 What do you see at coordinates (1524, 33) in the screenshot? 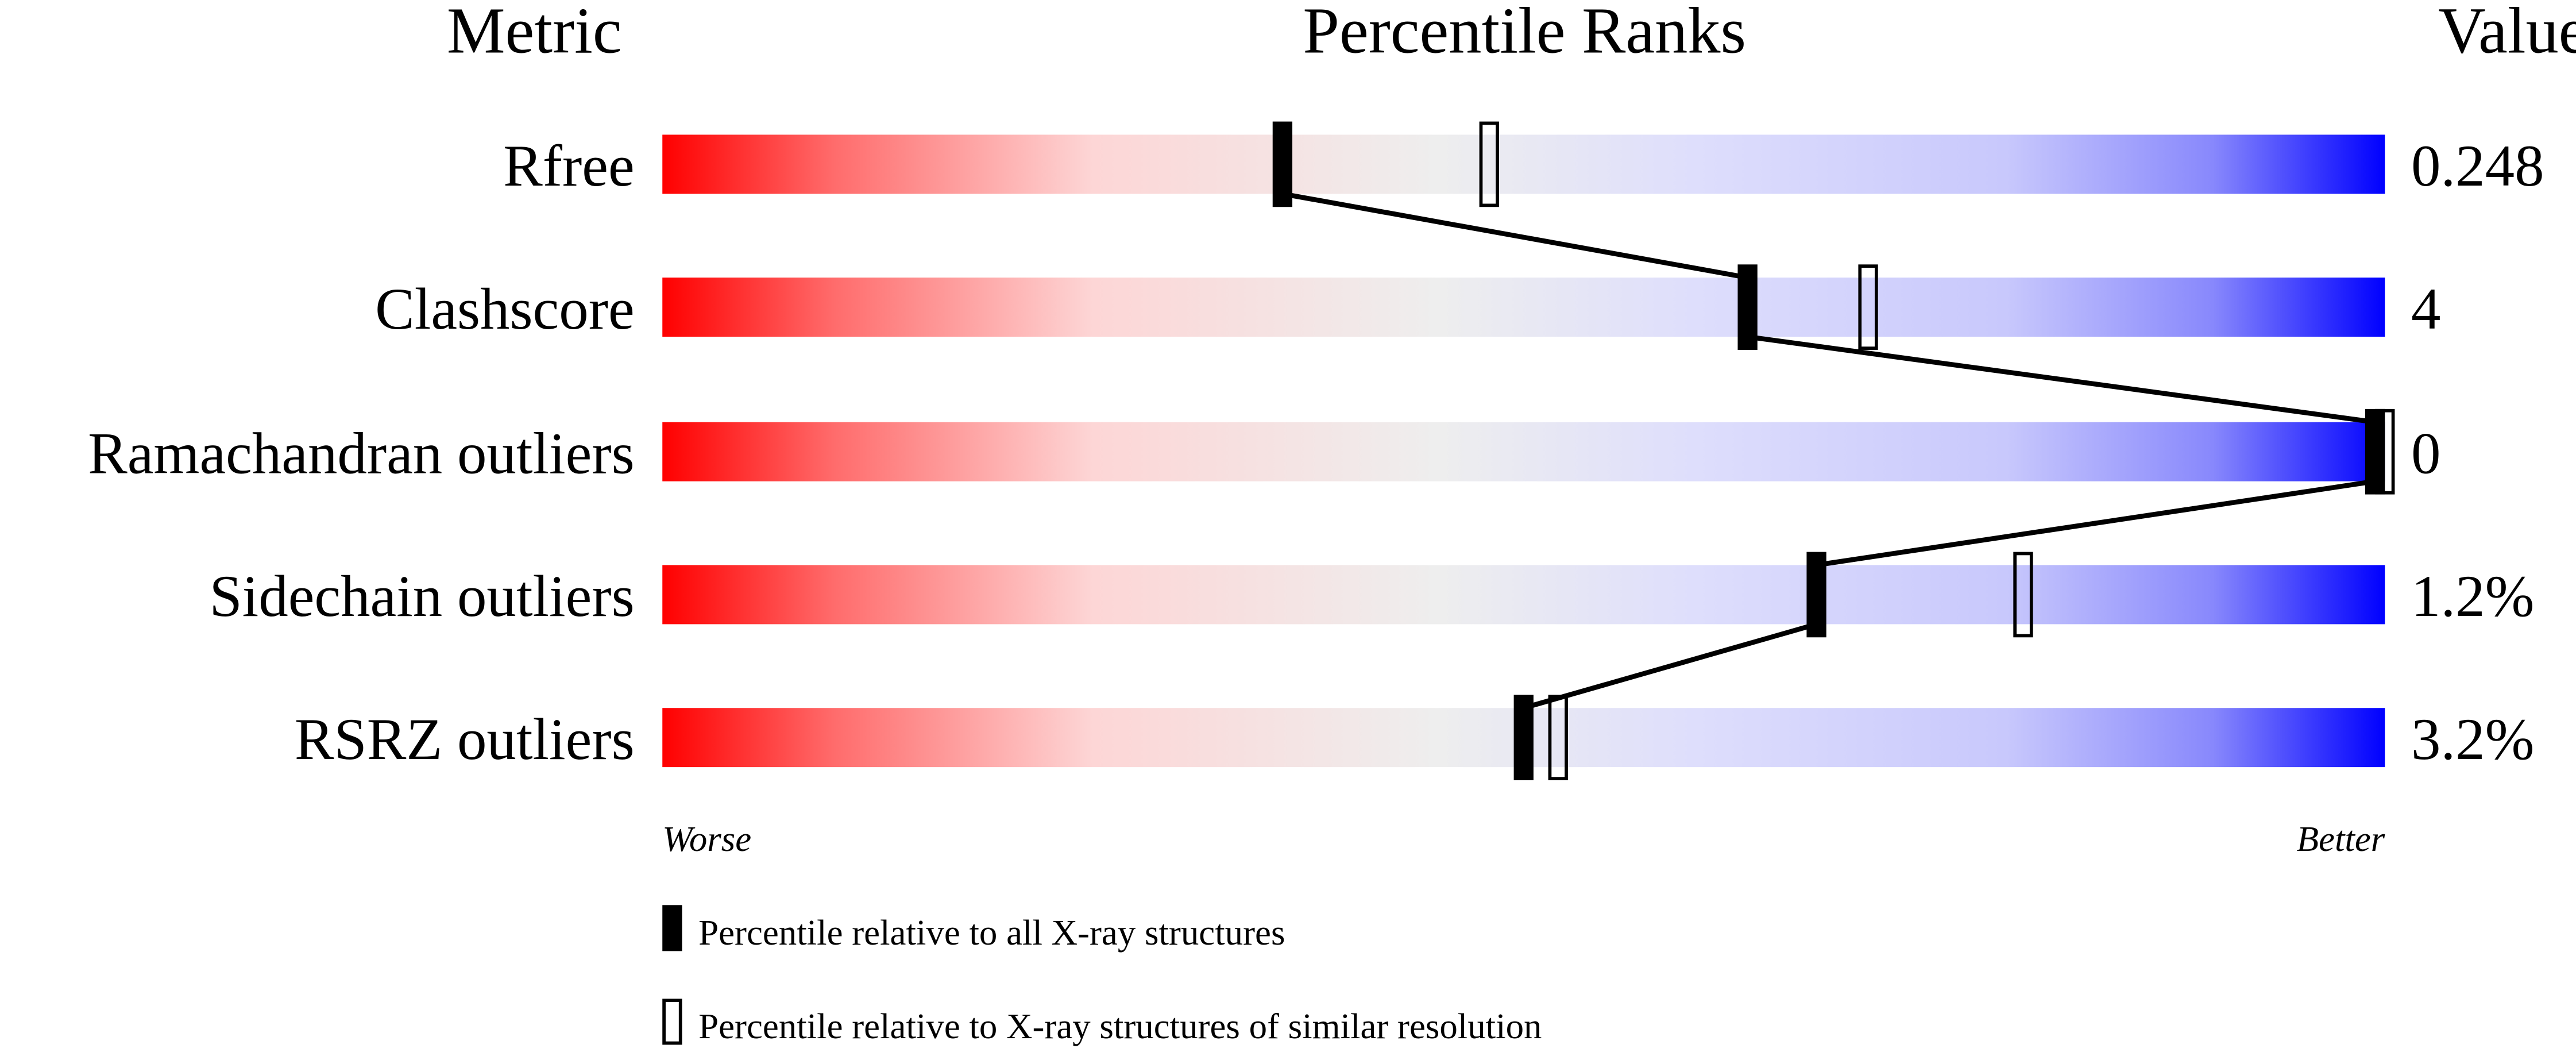
I see `header-percentile-ranks: Percentile Ranks` at bounding box center [1524, 33].